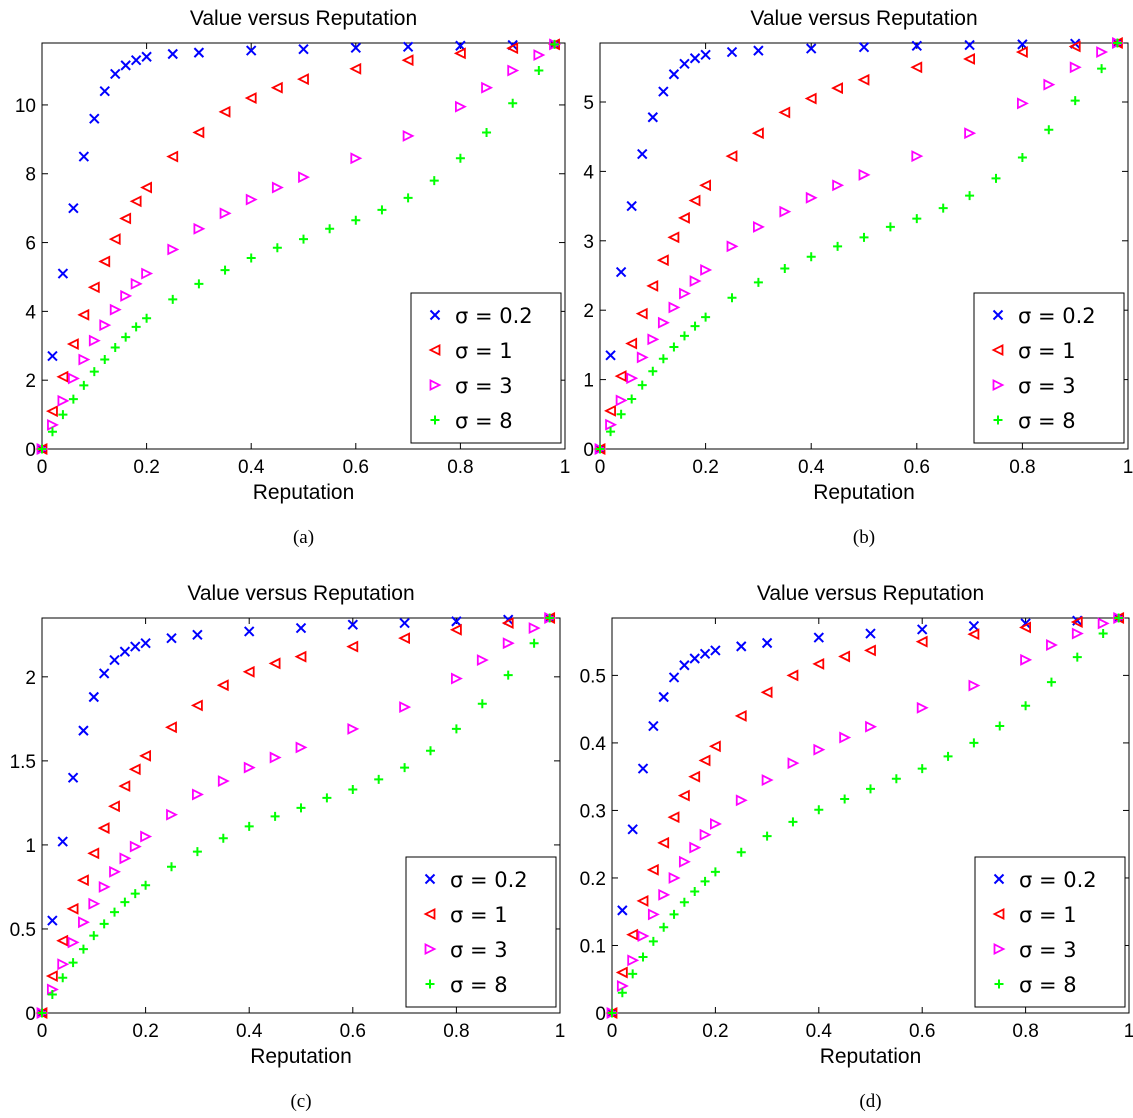 The width and height of the screenshot is (1133, 1118). Describe the element at coordinates (1057, 316) in the screenshot. I see `legend-label: σ = 0.2` at that location.